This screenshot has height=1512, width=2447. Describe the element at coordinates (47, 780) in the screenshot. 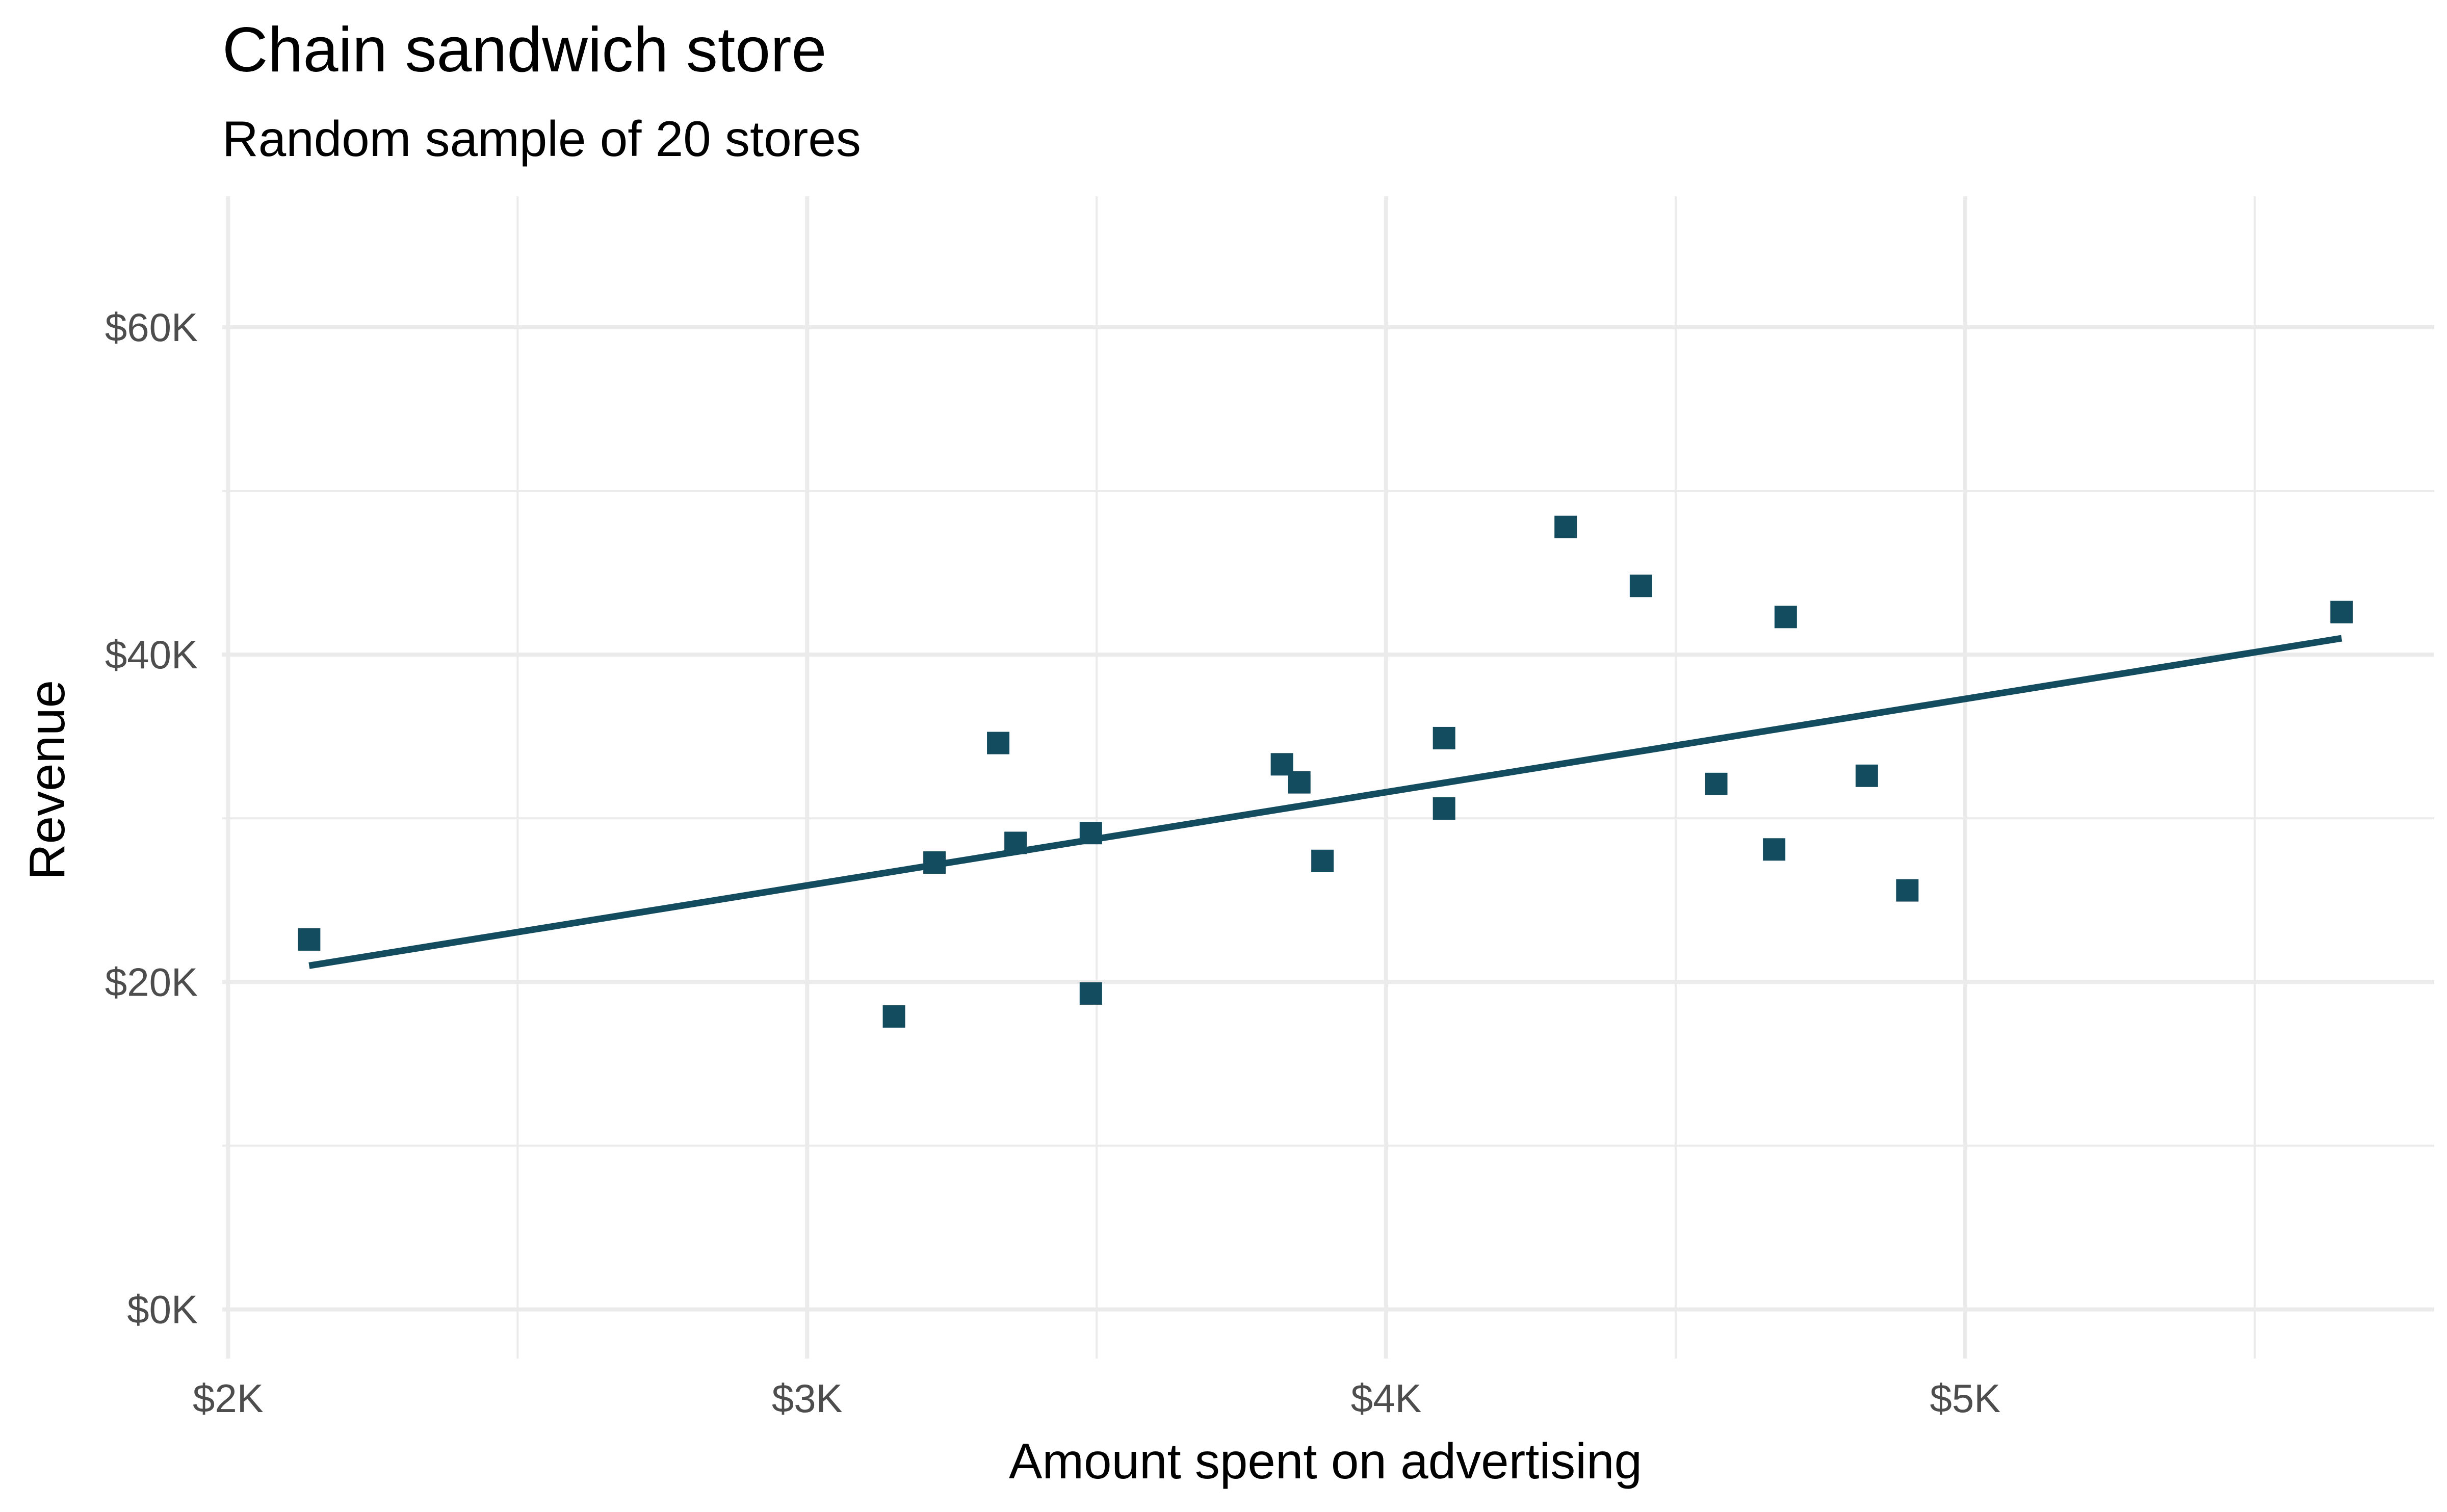

I see `y-axis-title: Revenue` at that location.